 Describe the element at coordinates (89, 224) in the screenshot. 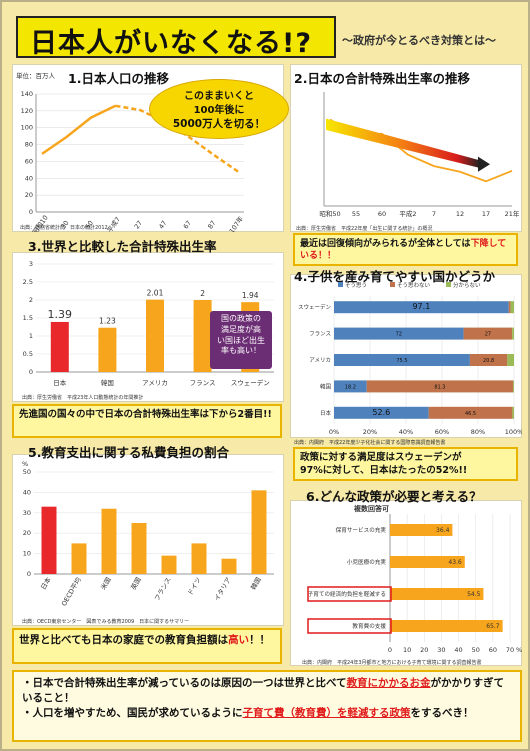

I see `x-tick-label: 50` at that location.